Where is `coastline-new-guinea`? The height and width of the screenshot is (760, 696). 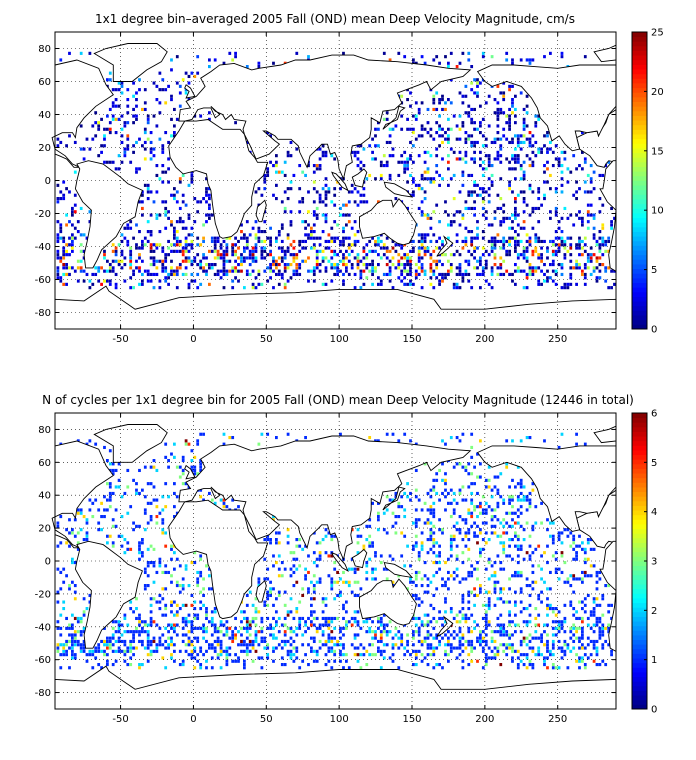 coastline-new-guinea is located at coordinates (398, 189).